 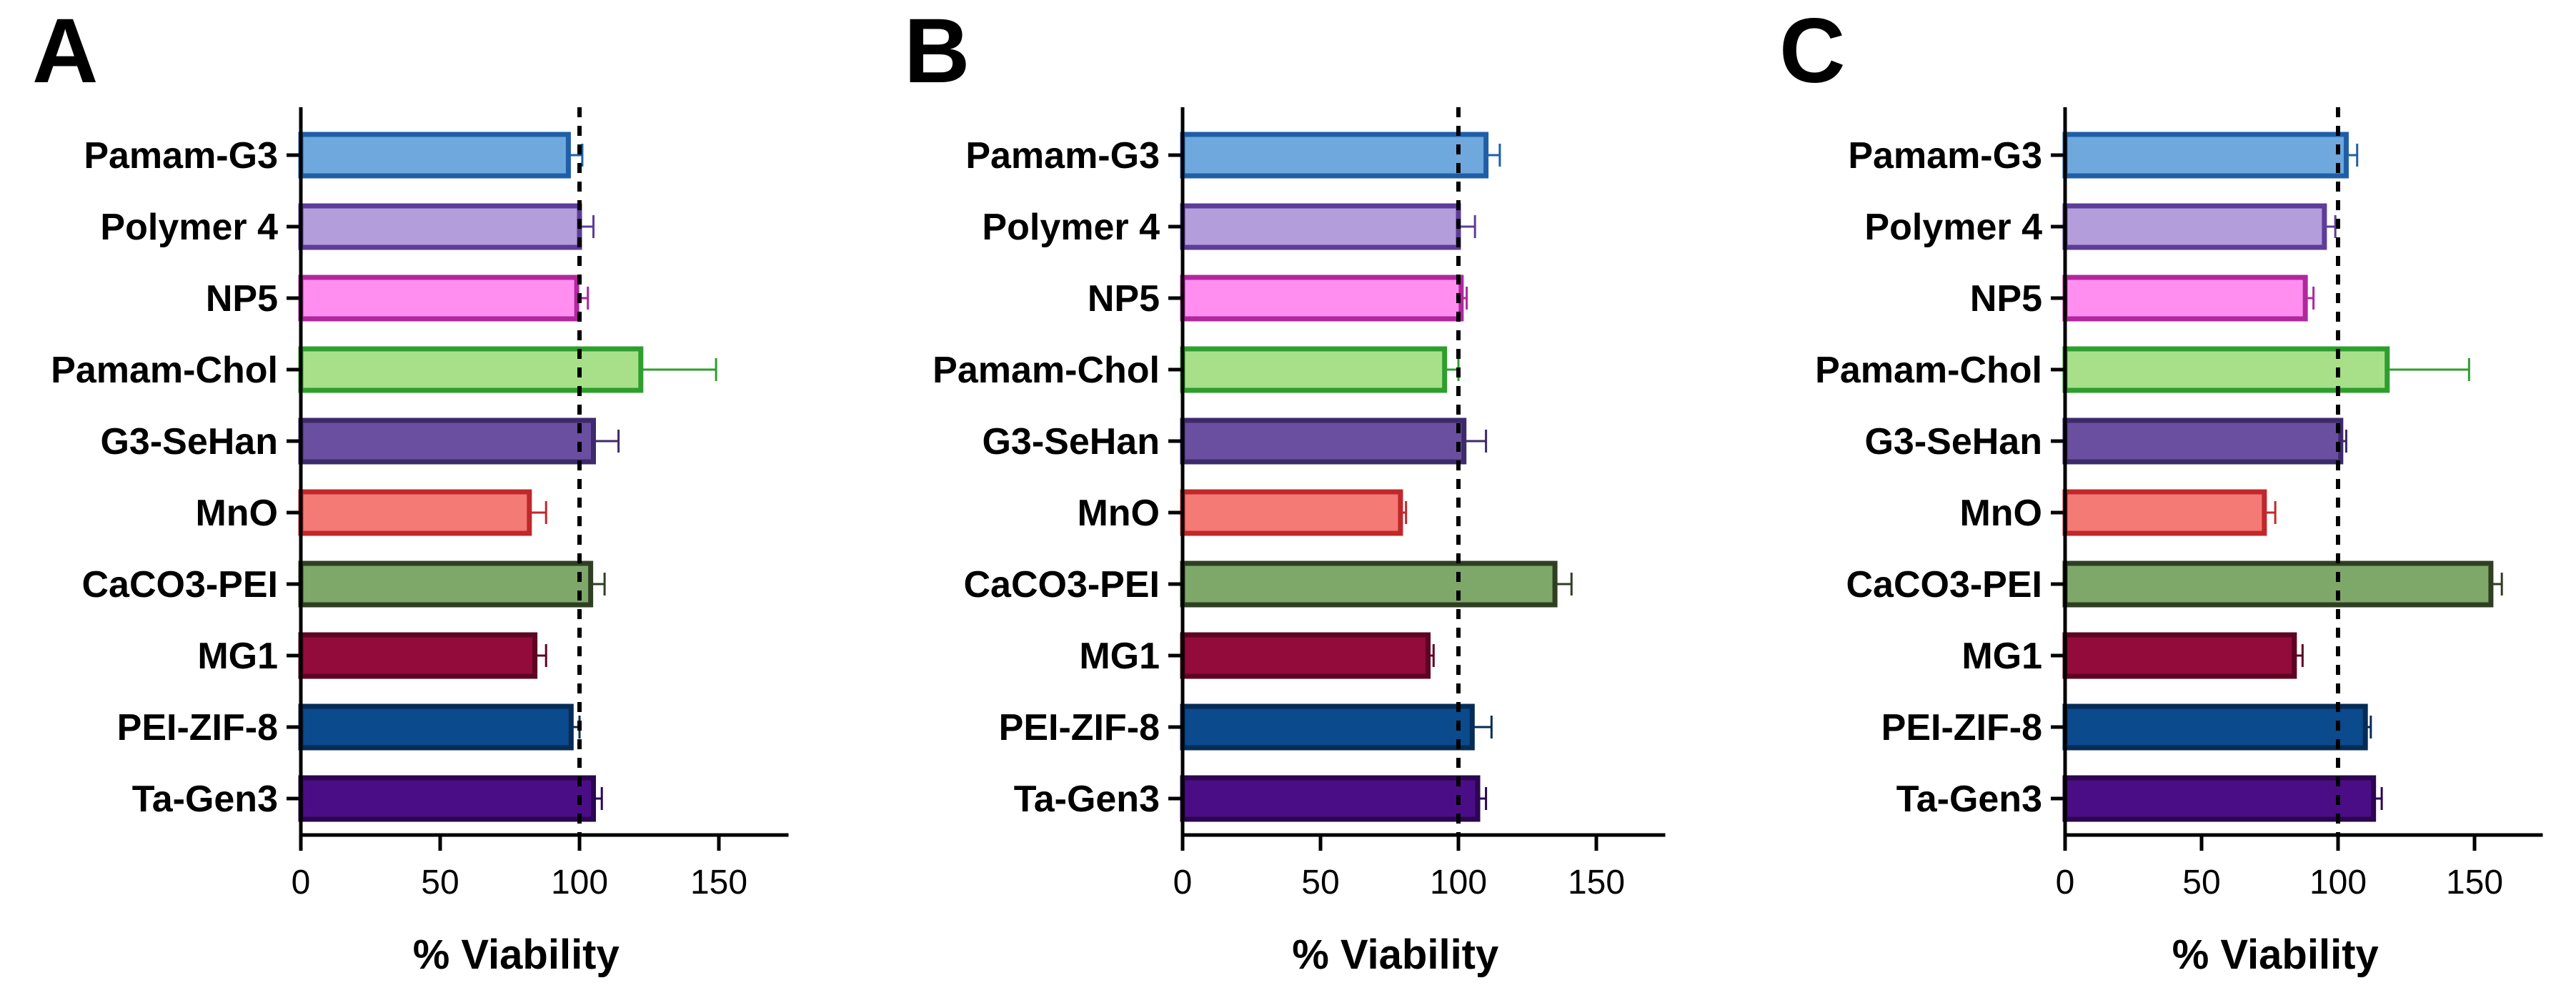 What do you see at coordinates (1812, 51) in the screenshot?
I see `panel-letter: C` at bounding box center [1812, 51].